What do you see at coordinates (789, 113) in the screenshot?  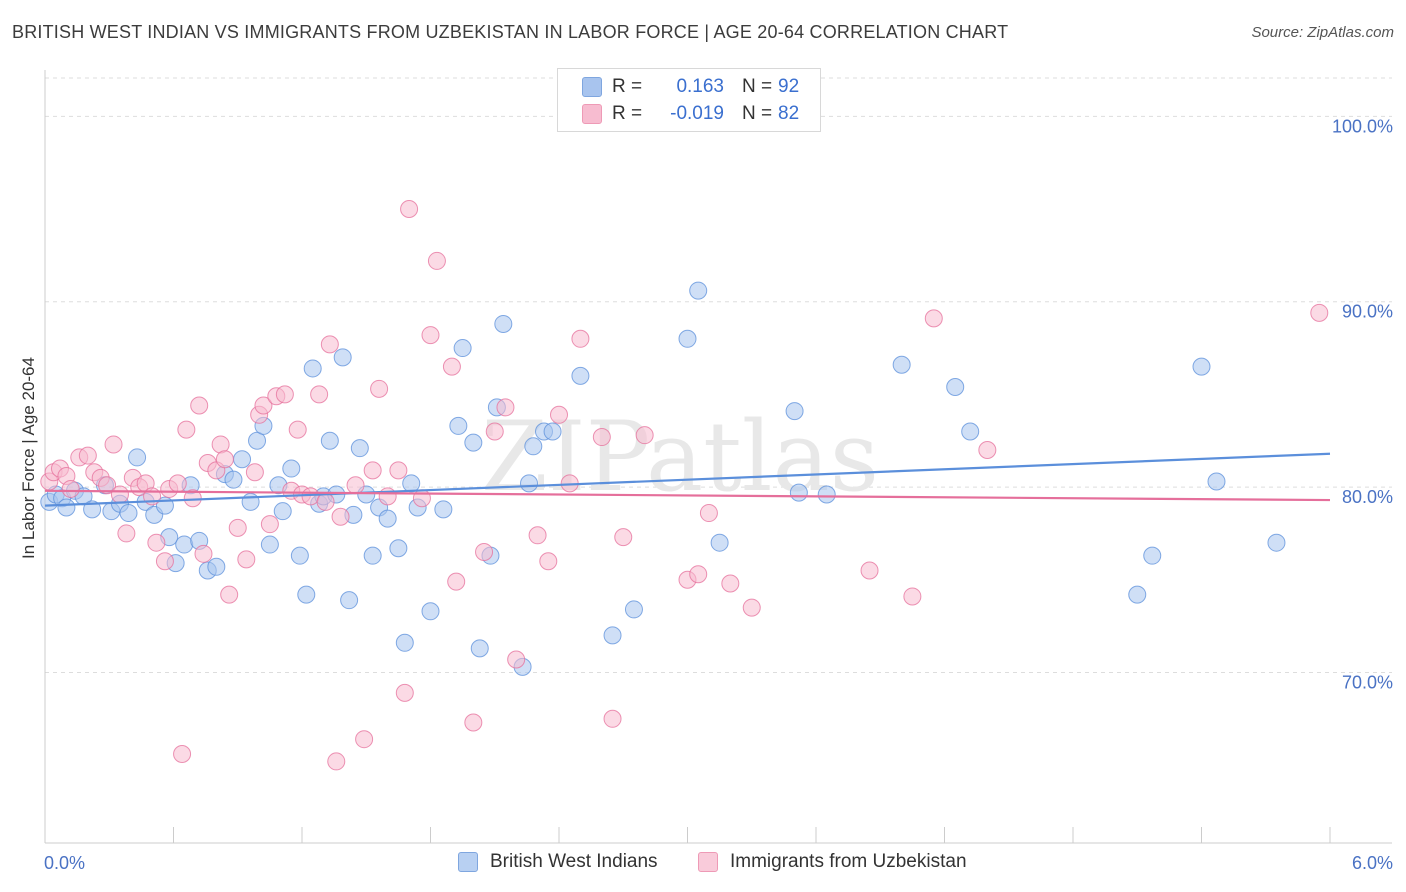 I see `n-value: 82` at bounding box center [789, 113].